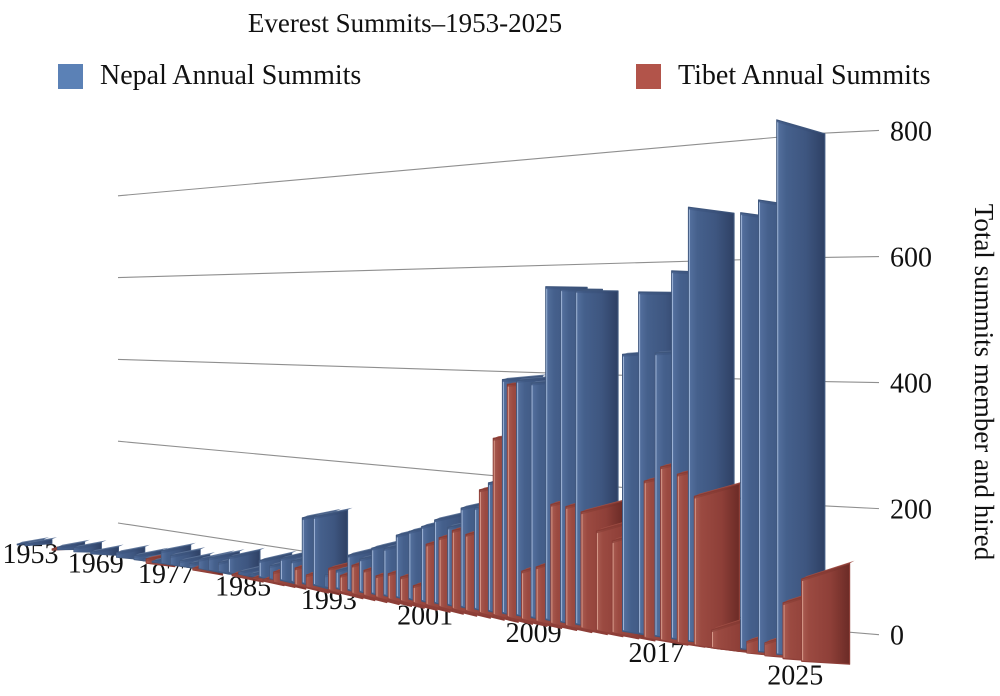 This screenshot has height=696, width=1000. What do you see at coordinates (648, 76) in the screenshot?
I see `legend-swatch-tibet` at bounding box center [648, 76].